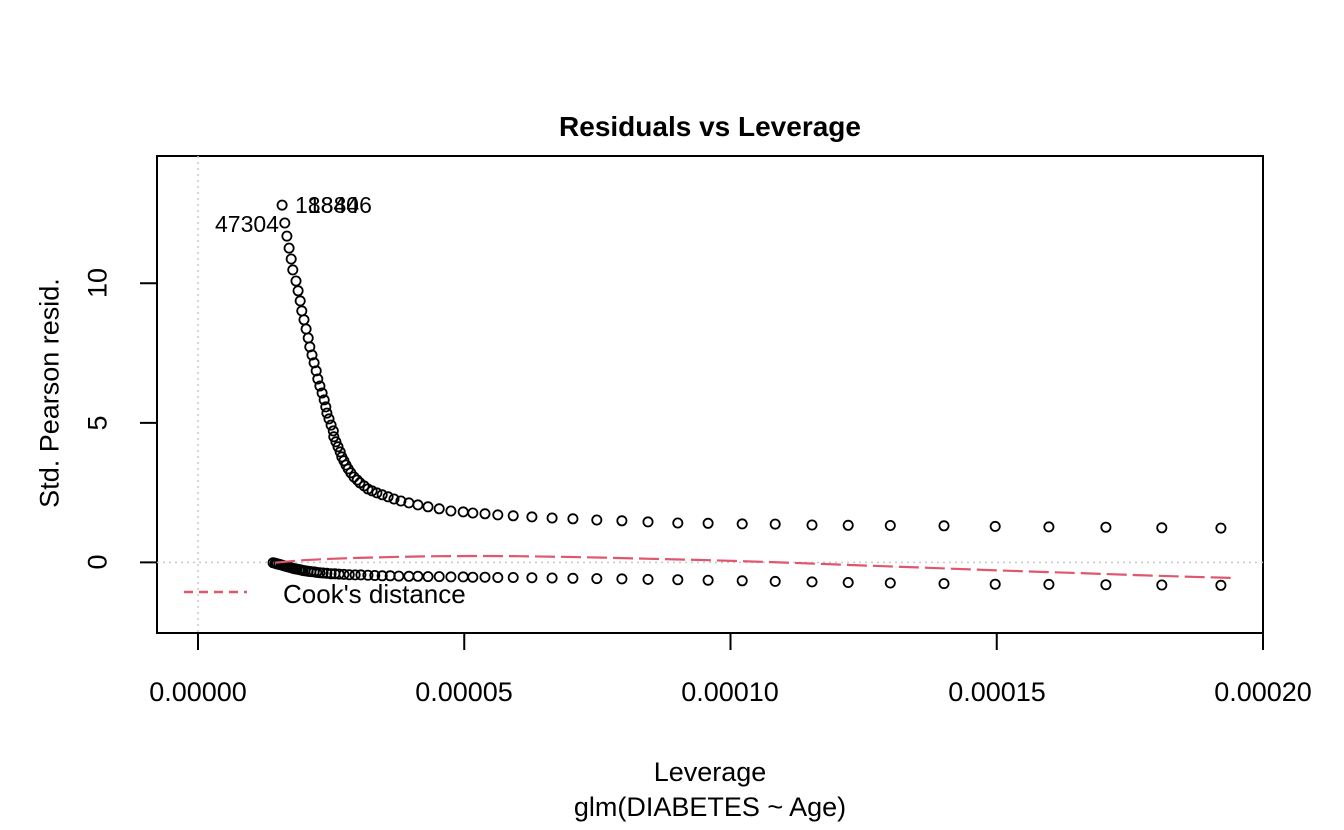 The width and height of the screenshot is (1344, 830). Describe the element at coordinates (710, 807) in the screenshot. I see `model-sublabel: glm(DIABETES ~ Age)` at that location.